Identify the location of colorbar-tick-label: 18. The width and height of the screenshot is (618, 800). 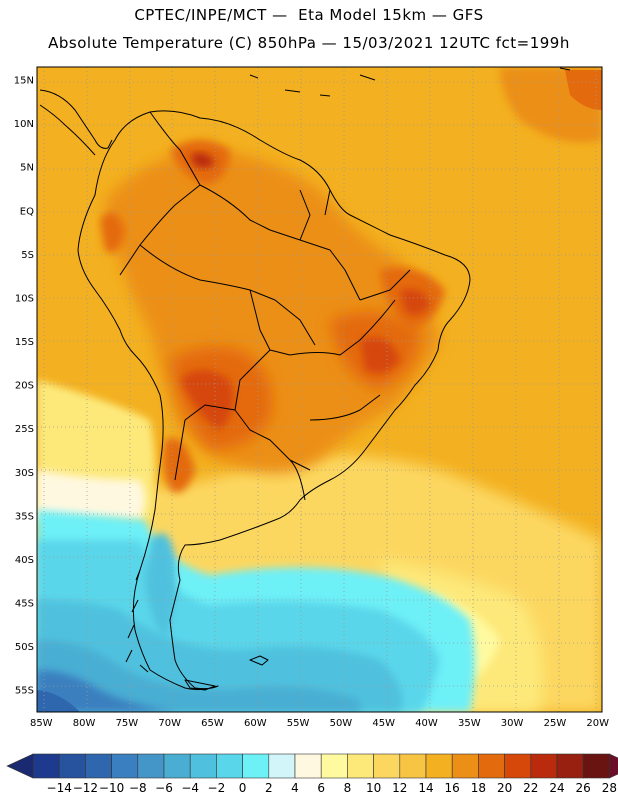
(478, 788).